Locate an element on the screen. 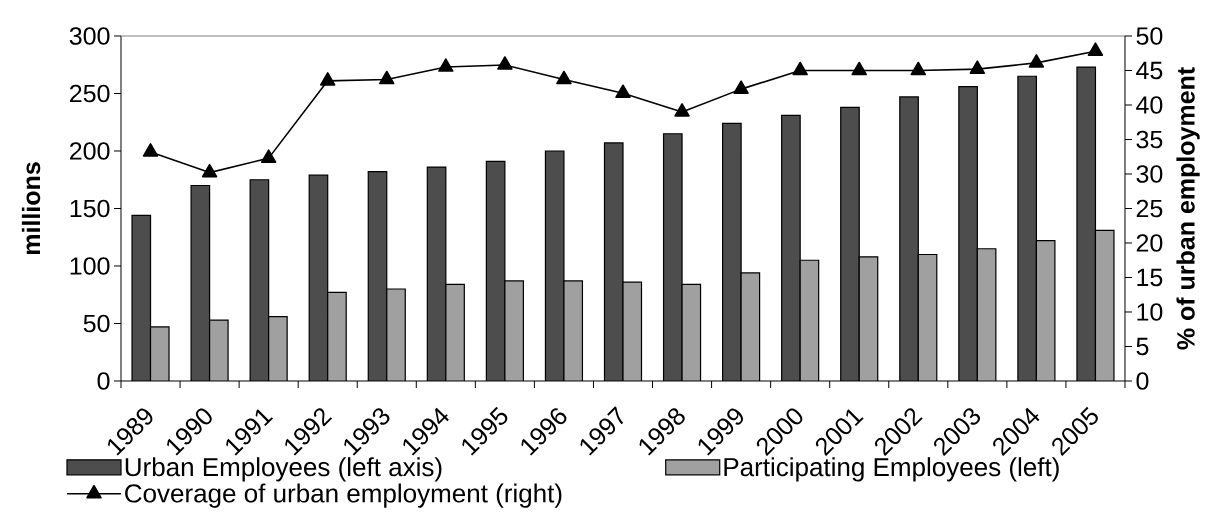 Image resolution: width=1205 pixels, height=515 pixels. y-axis-title: millions is located at coordinates (31, 208).